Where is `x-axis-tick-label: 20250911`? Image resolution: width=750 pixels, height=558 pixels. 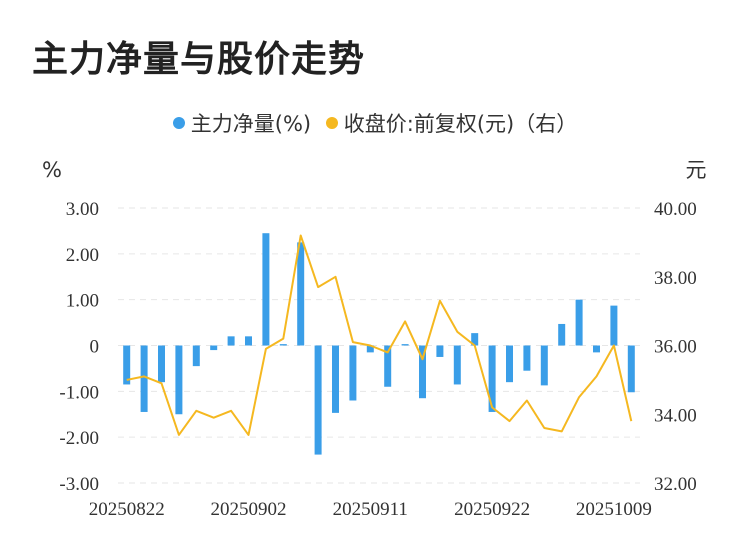
x-axis-tick-label: 20250911 is located at coordinates (370, 509).